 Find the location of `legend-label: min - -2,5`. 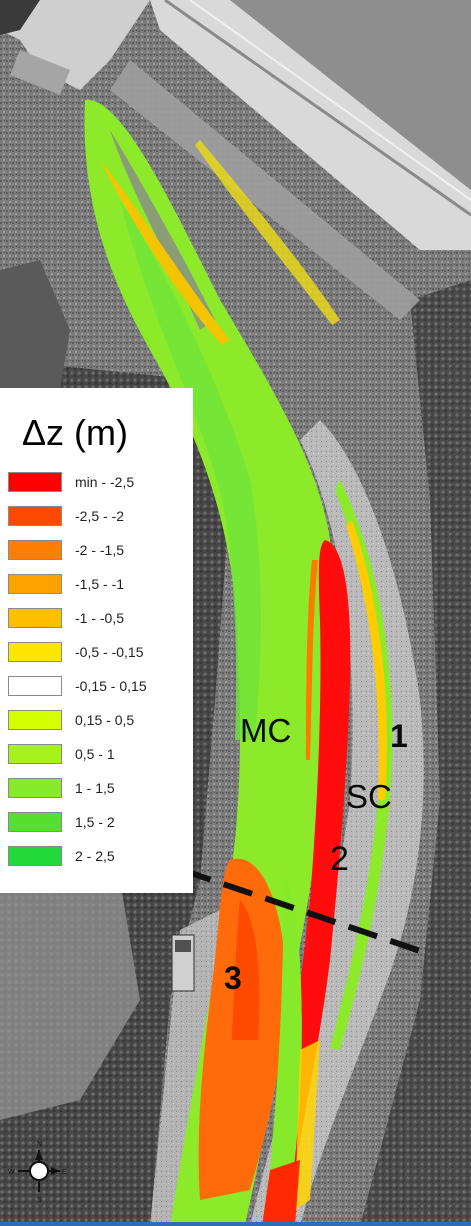

legend-label: min - -2,5 is located at coordinates (105, 482).